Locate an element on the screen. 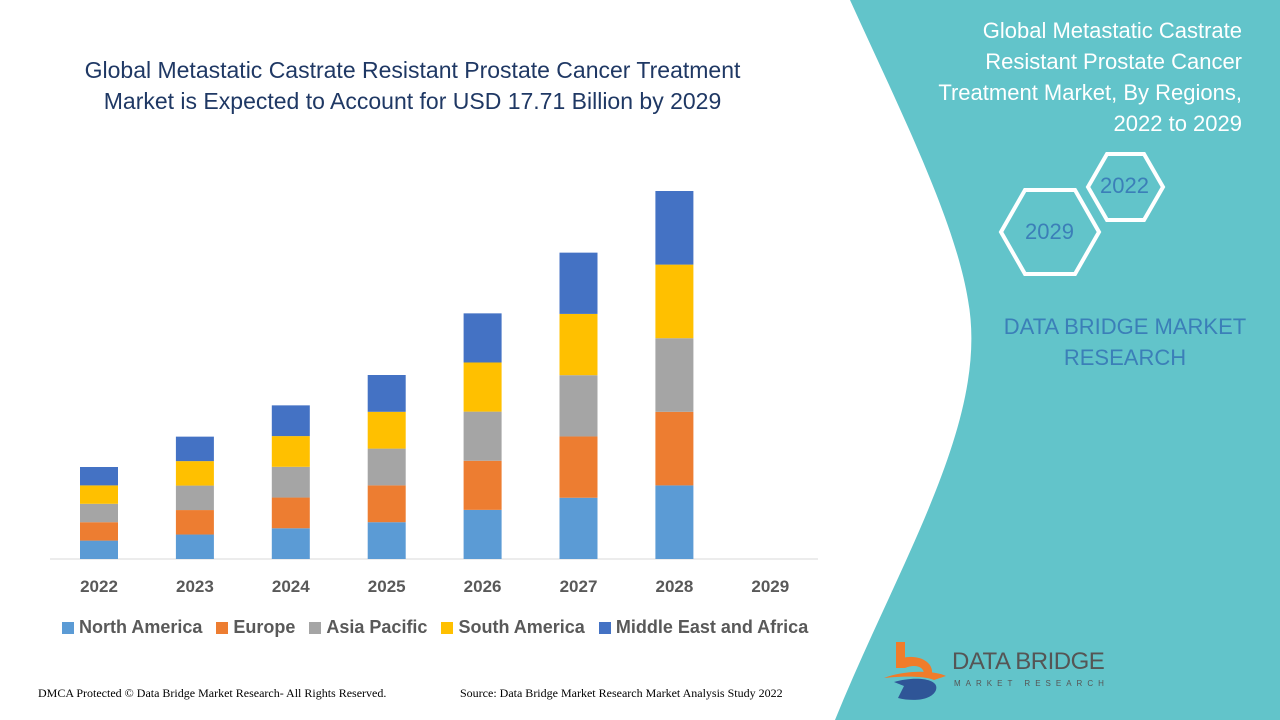 This screenshot has width=1280, height=720. logo-subtitle: MARKET RESEARCH is located at coordinates (1031, 683).